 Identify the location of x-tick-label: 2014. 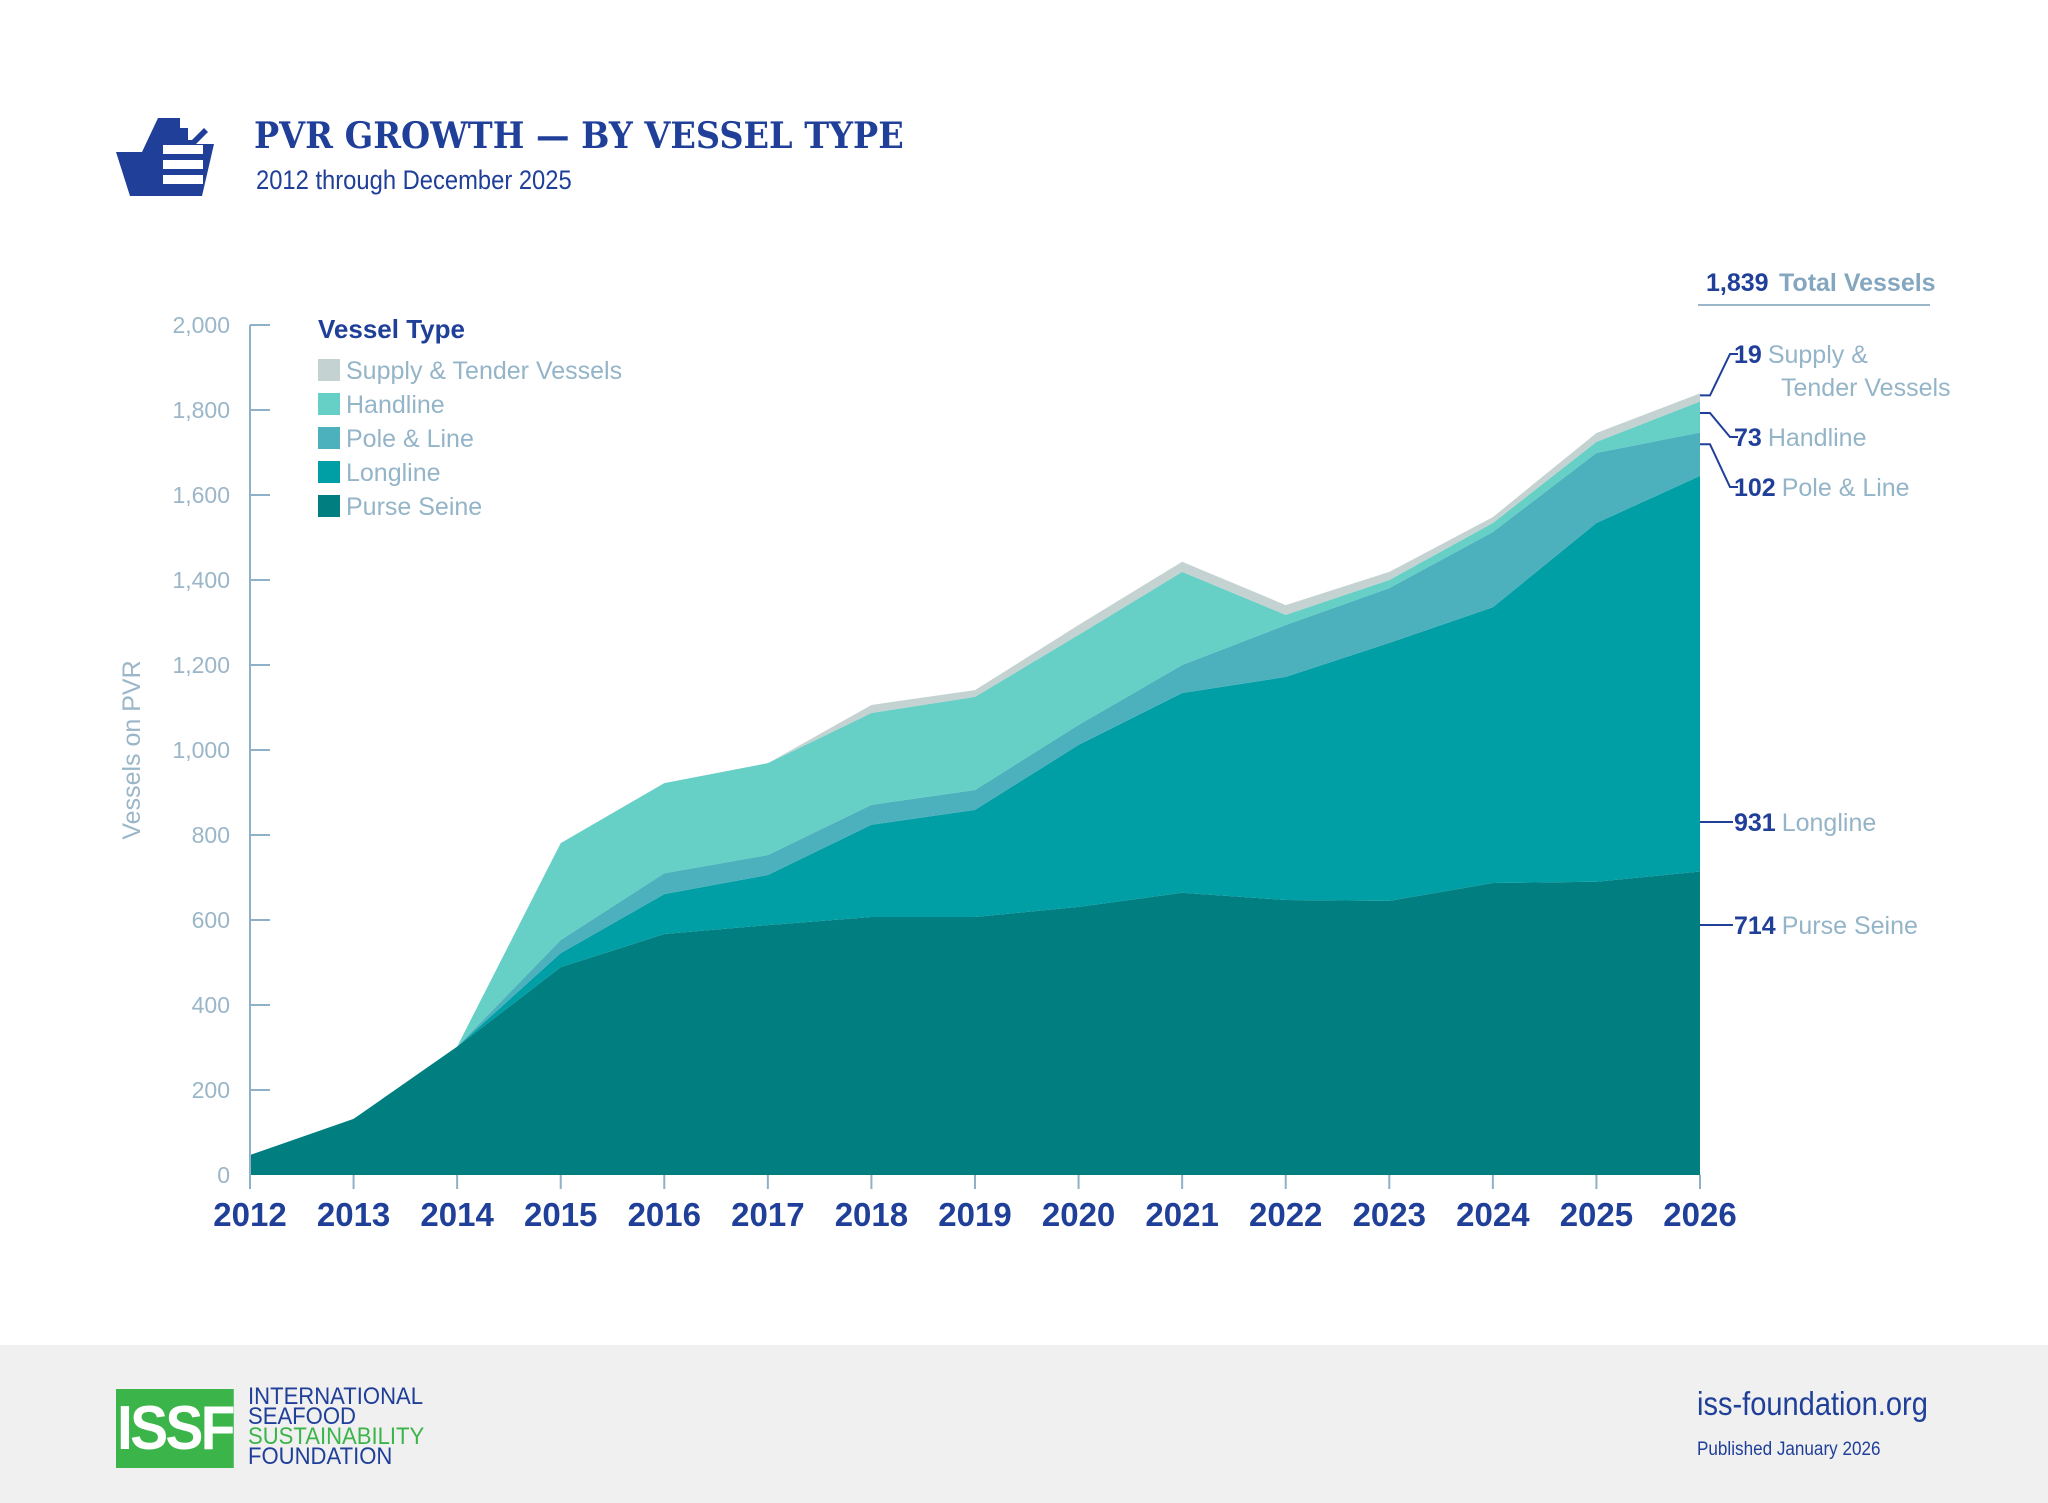
(457, 1214).